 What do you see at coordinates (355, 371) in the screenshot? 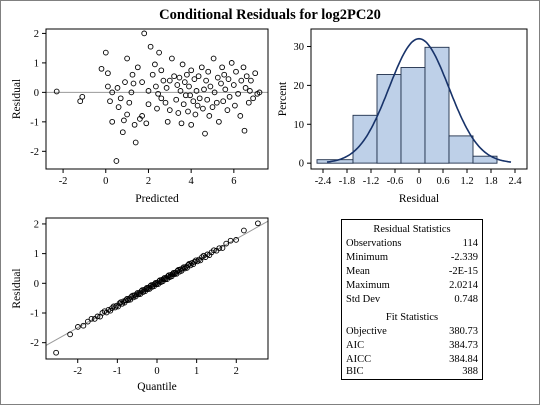
I see `stat-label: BIC` at bounding box center [355, 371].